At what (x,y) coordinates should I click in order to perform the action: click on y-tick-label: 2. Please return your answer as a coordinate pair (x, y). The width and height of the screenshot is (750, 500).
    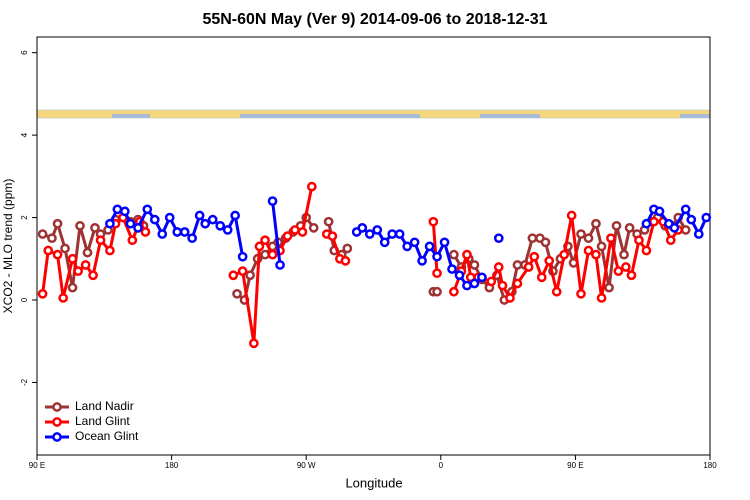
    Looking at the image, I should click on (24, 217).